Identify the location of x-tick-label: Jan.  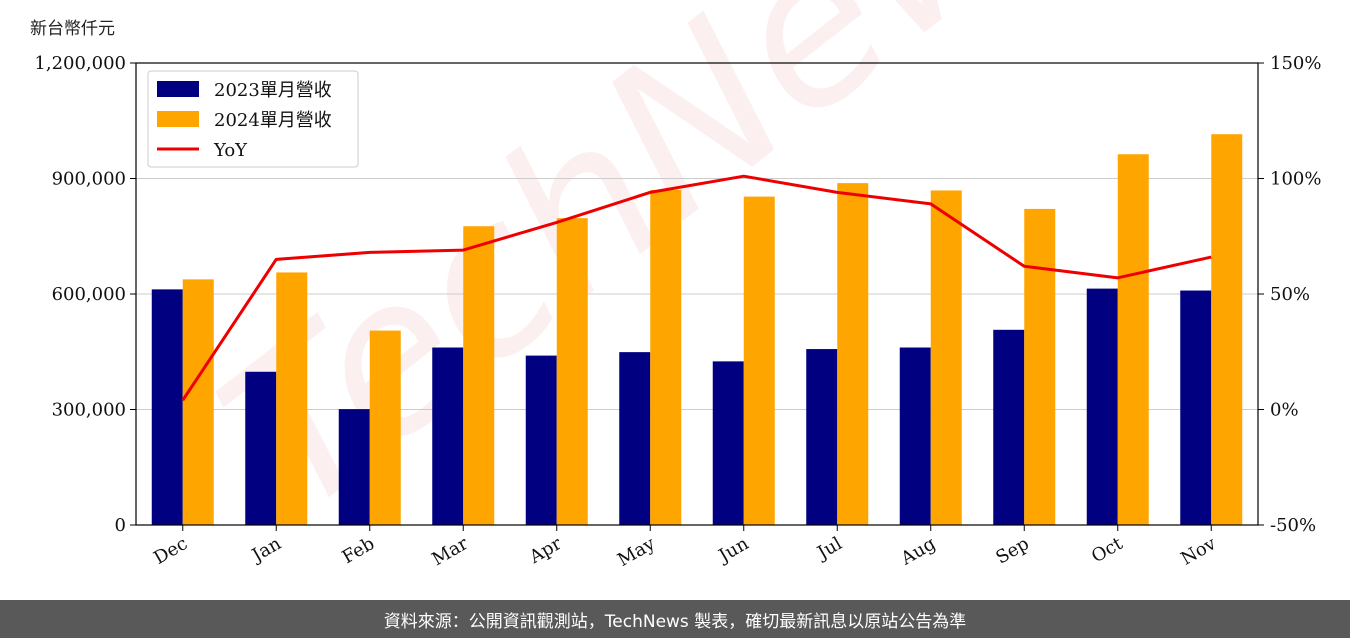
(266, 550).